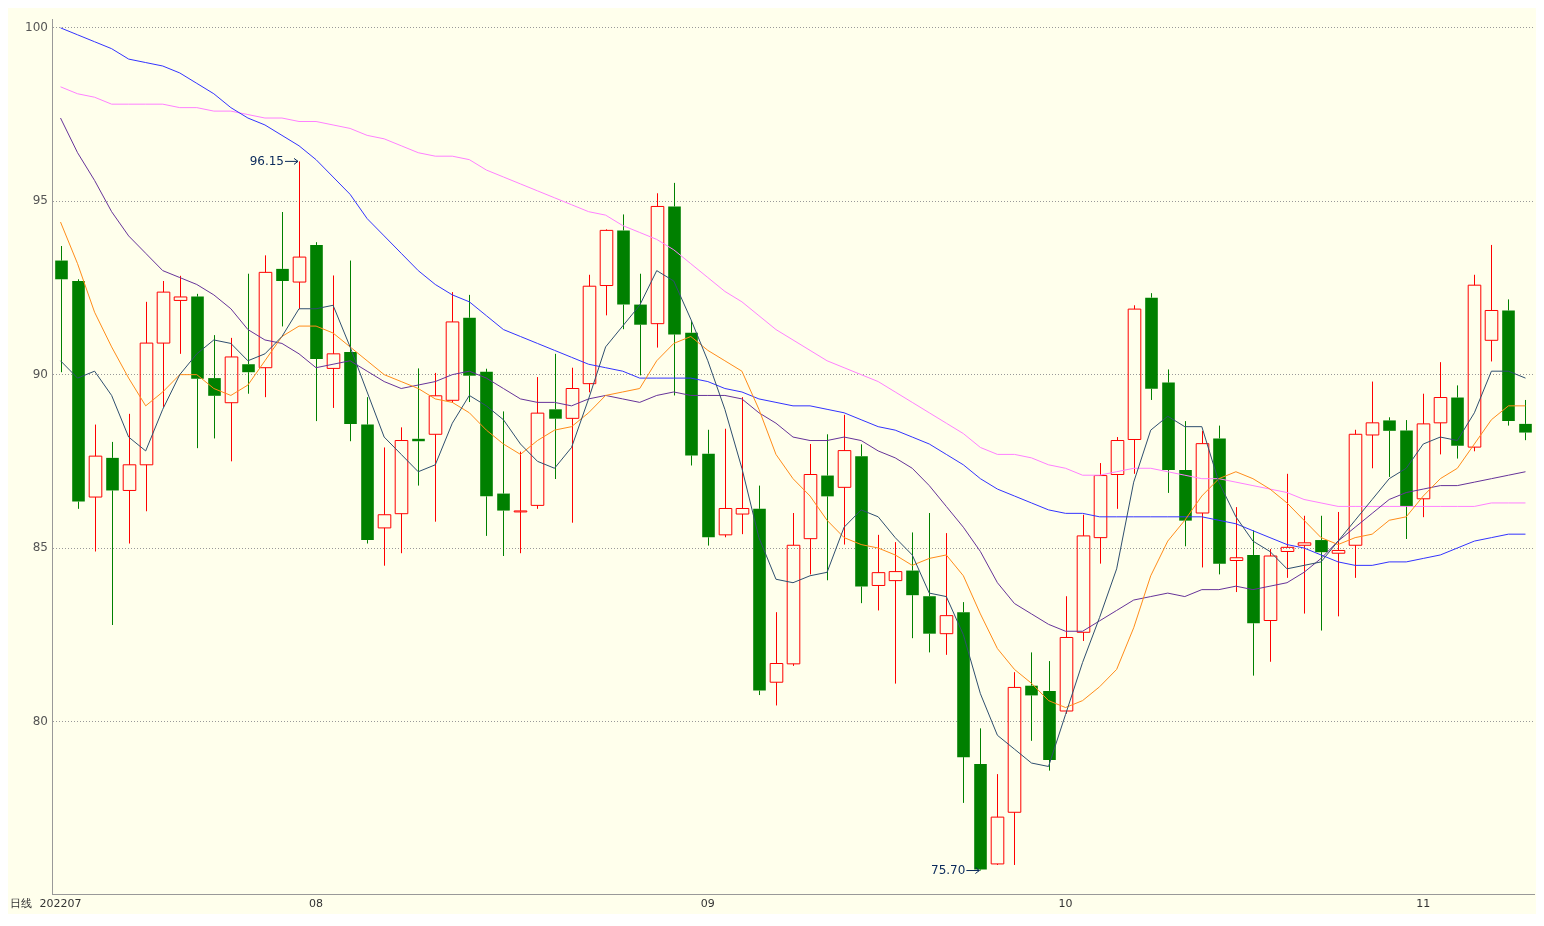 Image resolution: width=1544 pixels, height=926 pixels. I want to click on text: 日线, so click(21, 903).